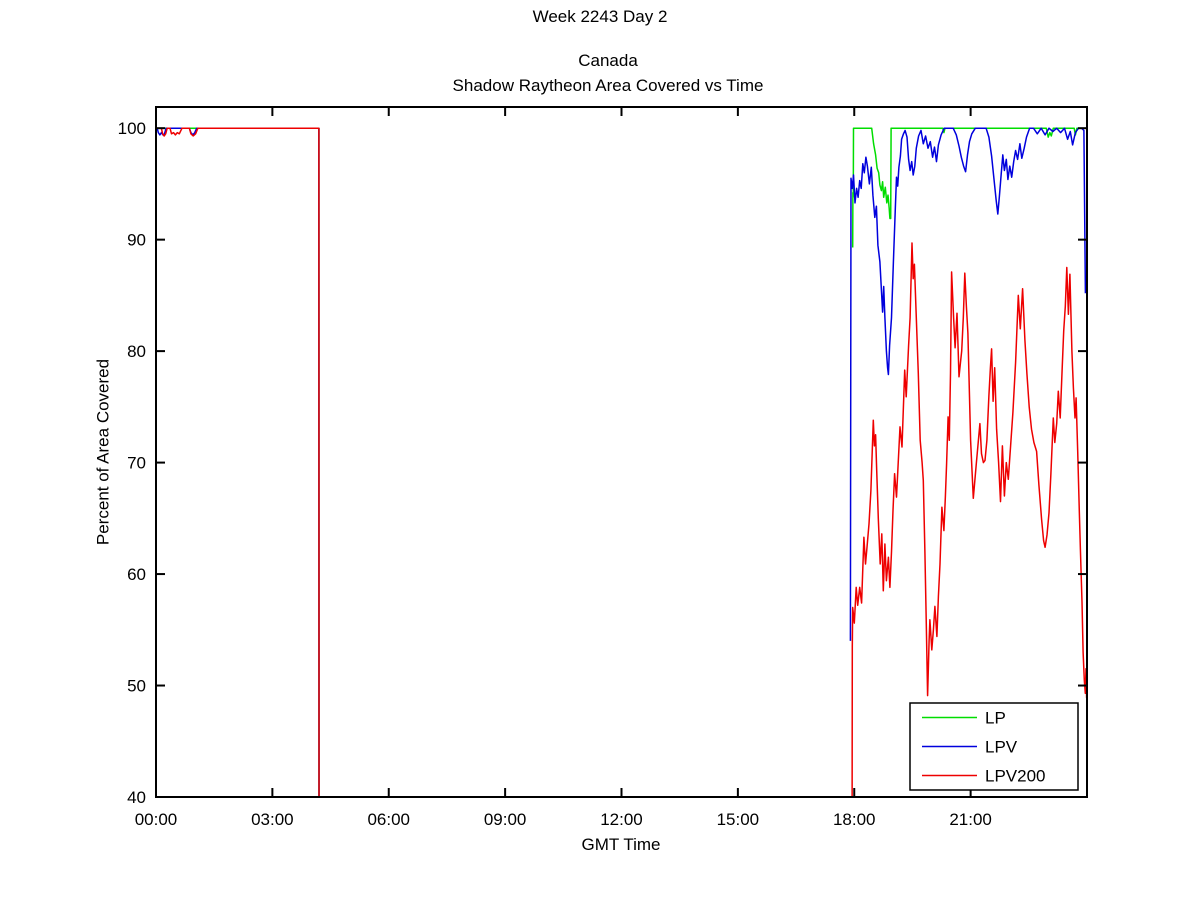  I want to click on x-tick-label: 18:00, so click(854, 819).